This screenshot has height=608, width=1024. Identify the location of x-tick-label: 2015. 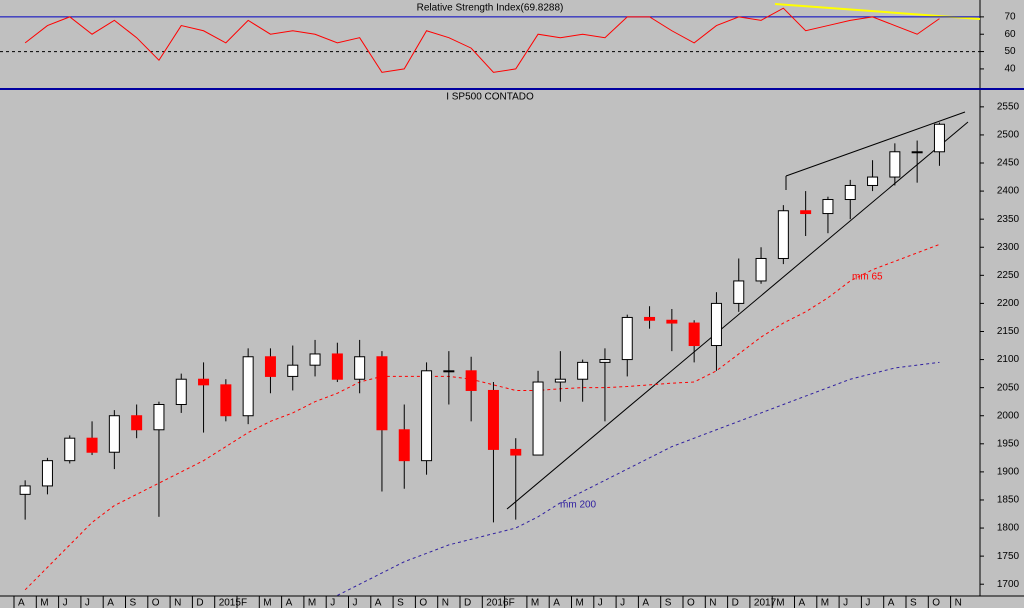
(230, 603).